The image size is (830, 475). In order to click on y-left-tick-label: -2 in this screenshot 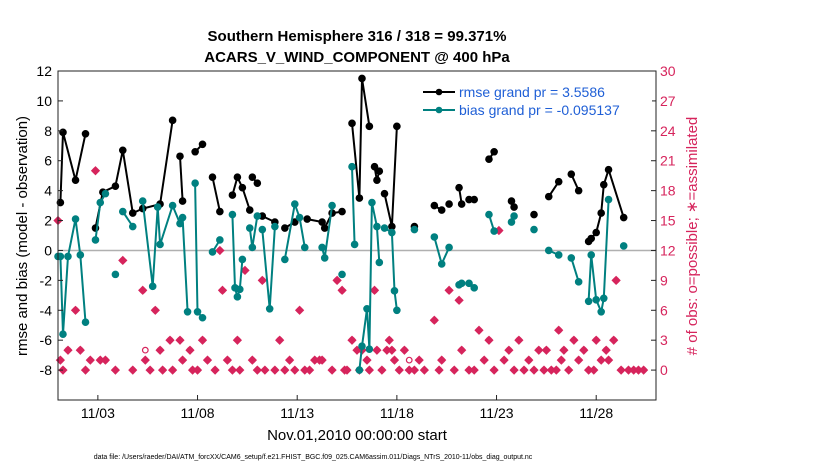, I will do `click(46, 280)`.